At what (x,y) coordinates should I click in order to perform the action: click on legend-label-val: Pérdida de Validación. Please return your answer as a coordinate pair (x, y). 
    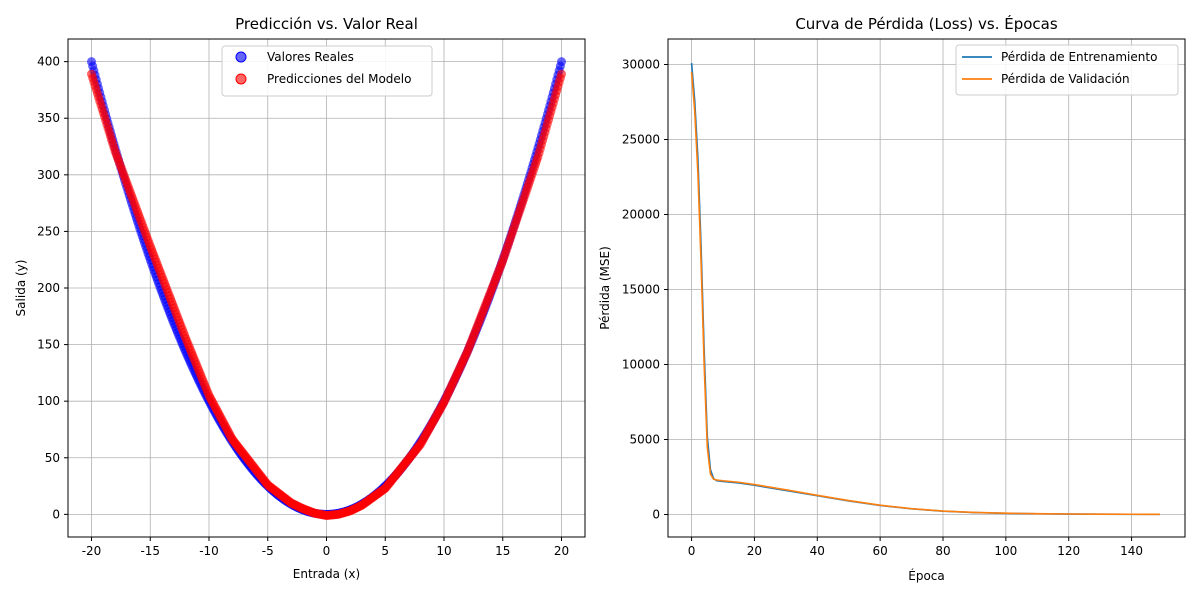
    Looking at the image, I should click on (1065, 79).